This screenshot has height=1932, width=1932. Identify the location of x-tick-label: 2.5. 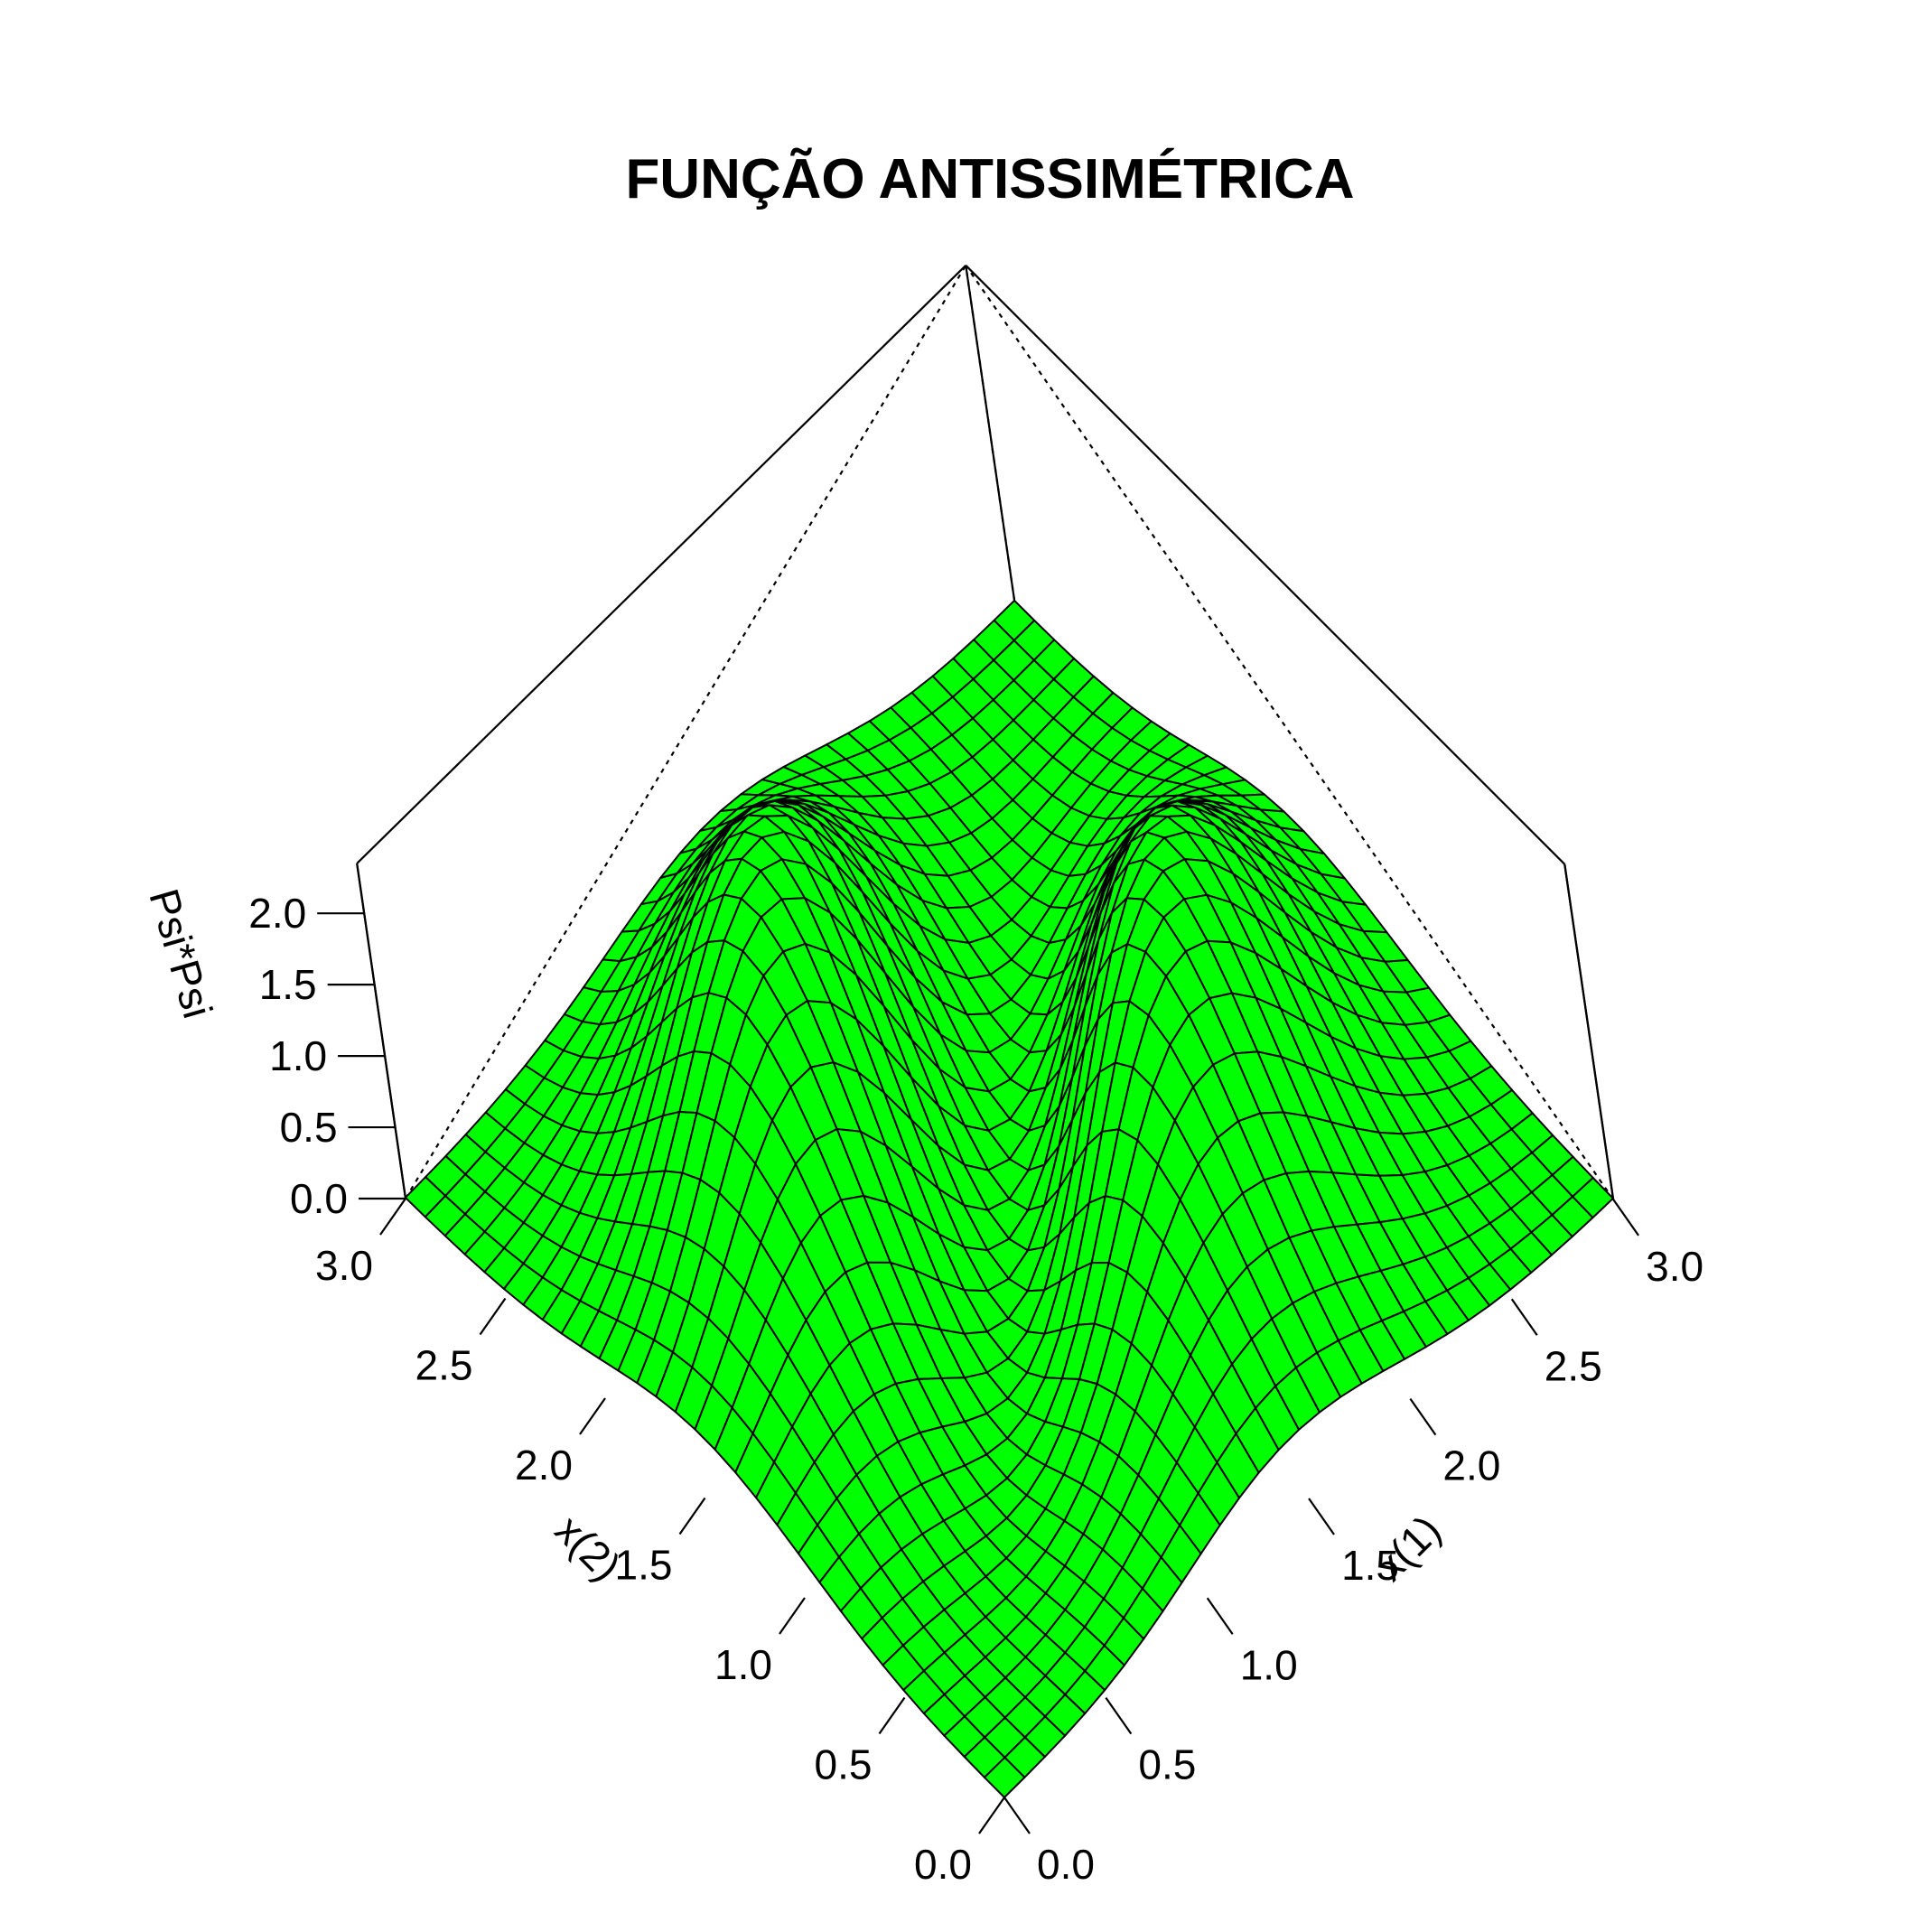
(1573, 1365).